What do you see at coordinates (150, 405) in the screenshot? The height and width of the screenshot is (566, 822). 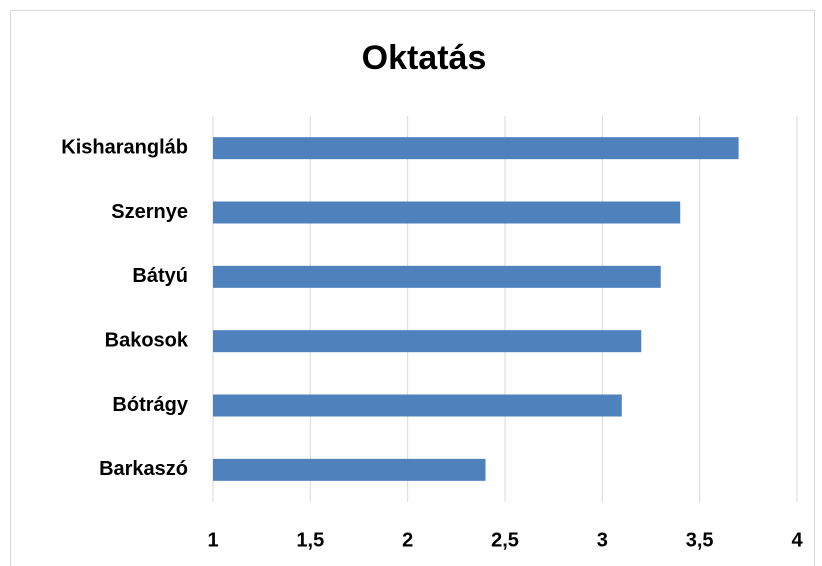 I see `y-tick-label: Bótrágy` at bounding box center [150, 405].